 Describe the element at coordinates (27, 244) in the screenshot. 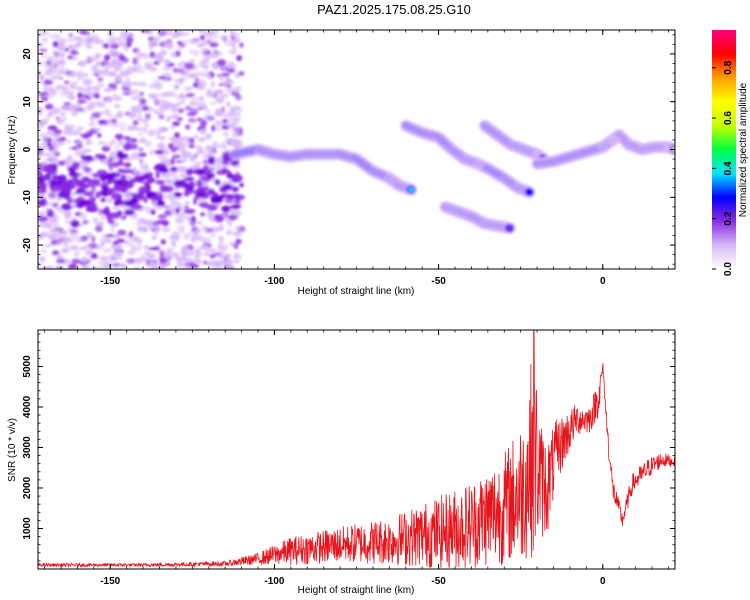

I see `y-tick-label: -20` at that location.